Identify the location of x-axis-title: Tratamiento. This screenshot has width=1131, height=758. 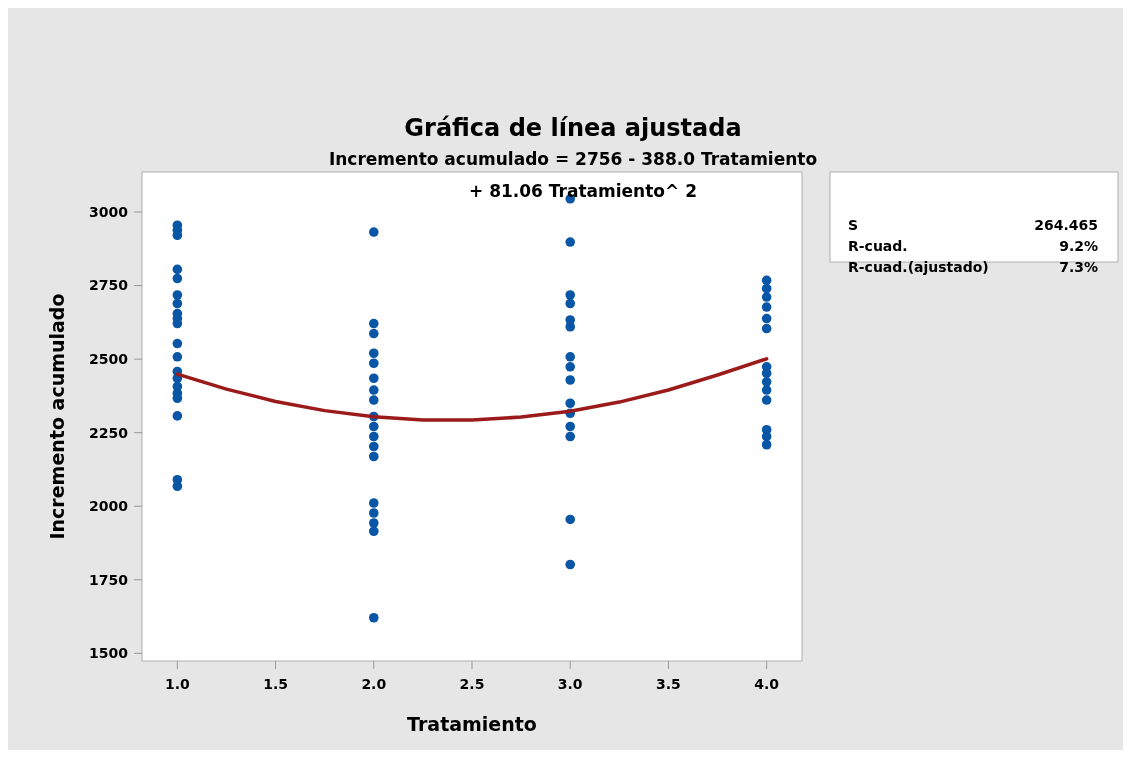
(472, 724).